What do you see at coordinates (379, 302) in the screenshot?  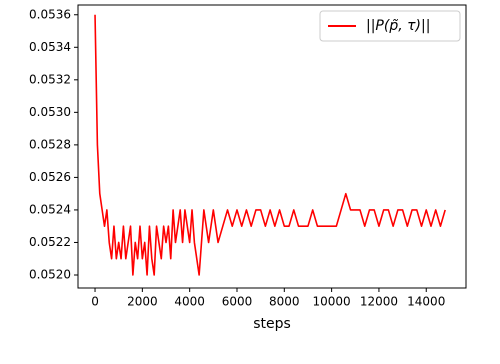 I see `x-tick-label: 12000` at bounding box center [379, 302].